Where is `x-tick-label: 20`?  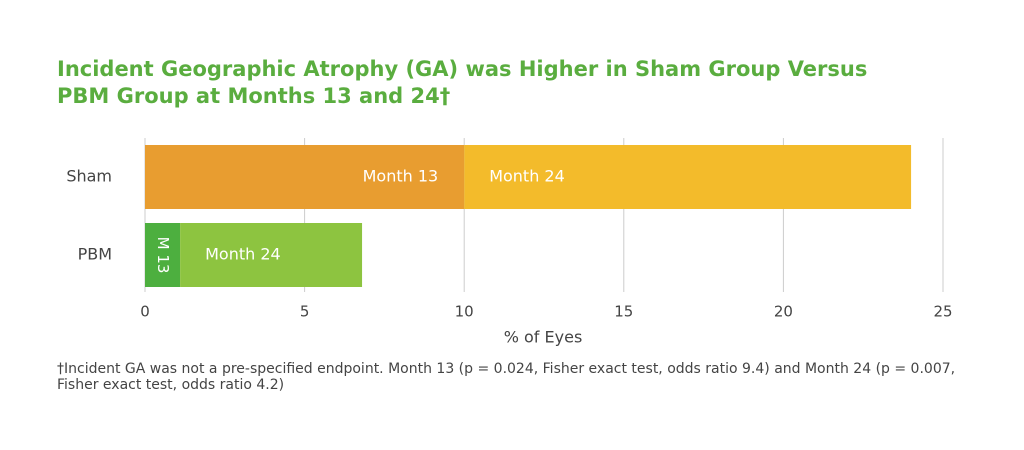
x-tick-label: 20 is located at coordinates (783, 312).